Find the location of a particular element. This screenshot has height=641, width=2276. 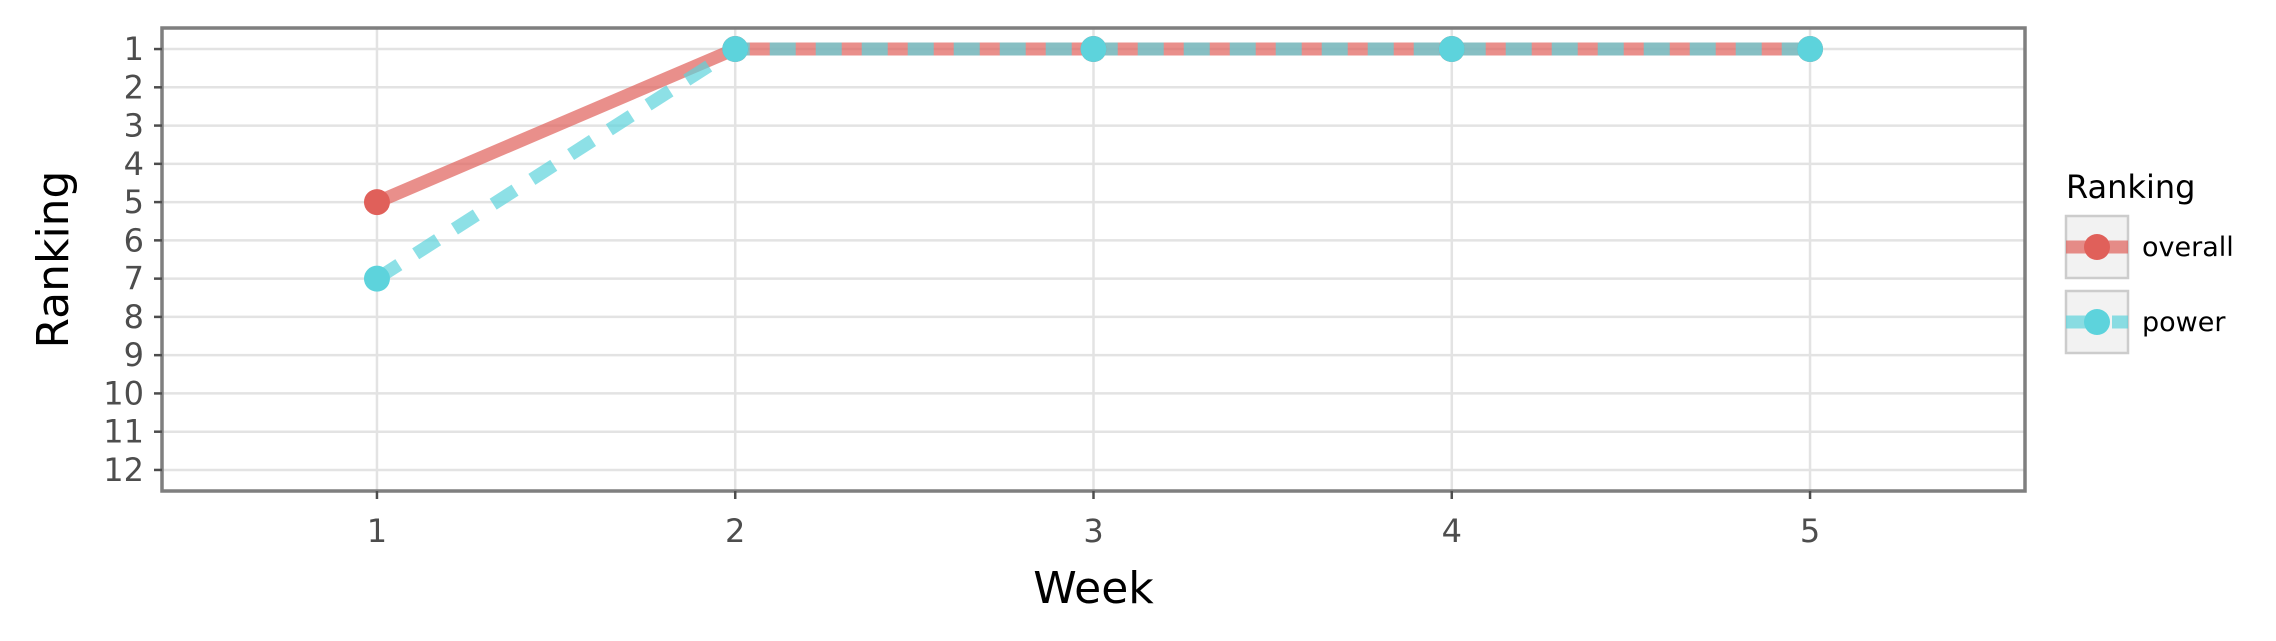

legend-item-power: power is located at coordinates (2145, 322).